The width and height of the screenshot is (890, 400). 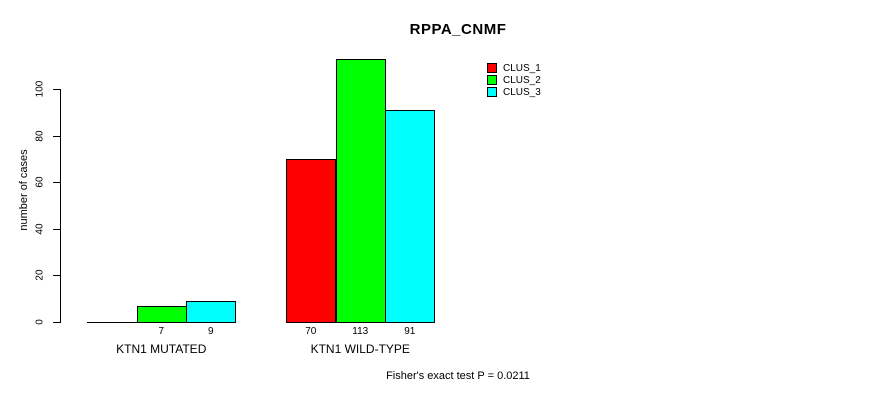 I want to click on legend-item: CLUS_2, so click(x=514, y=80).